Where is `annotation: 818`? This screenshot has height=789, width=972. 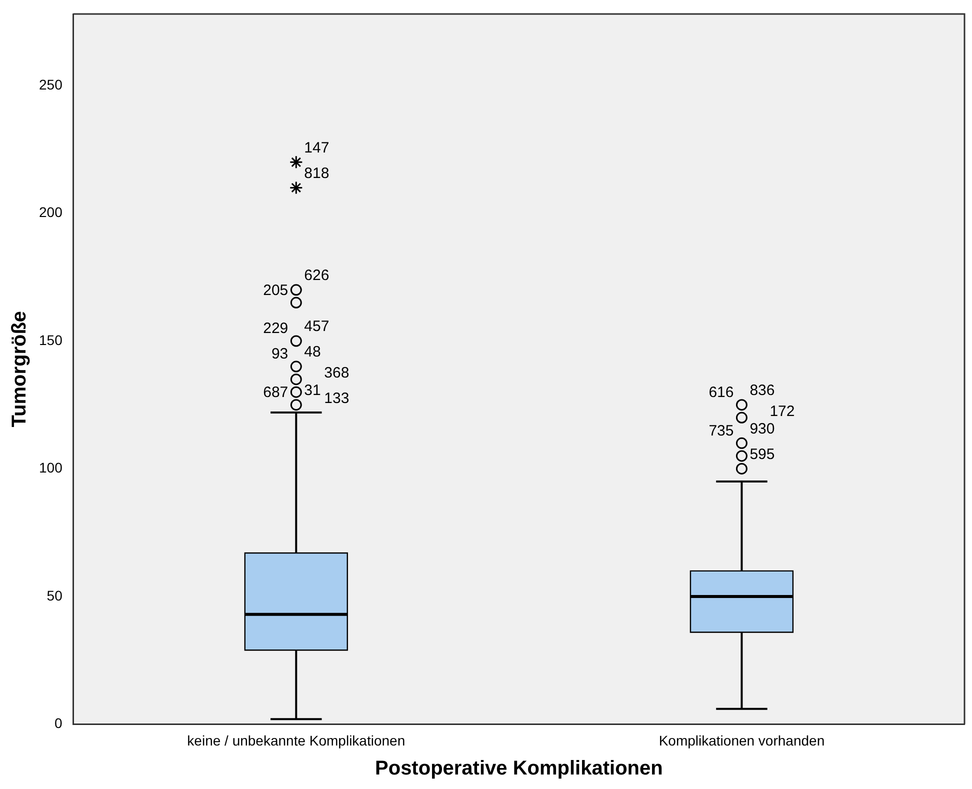
annotation: 818 is located at coordinates (317, 173).